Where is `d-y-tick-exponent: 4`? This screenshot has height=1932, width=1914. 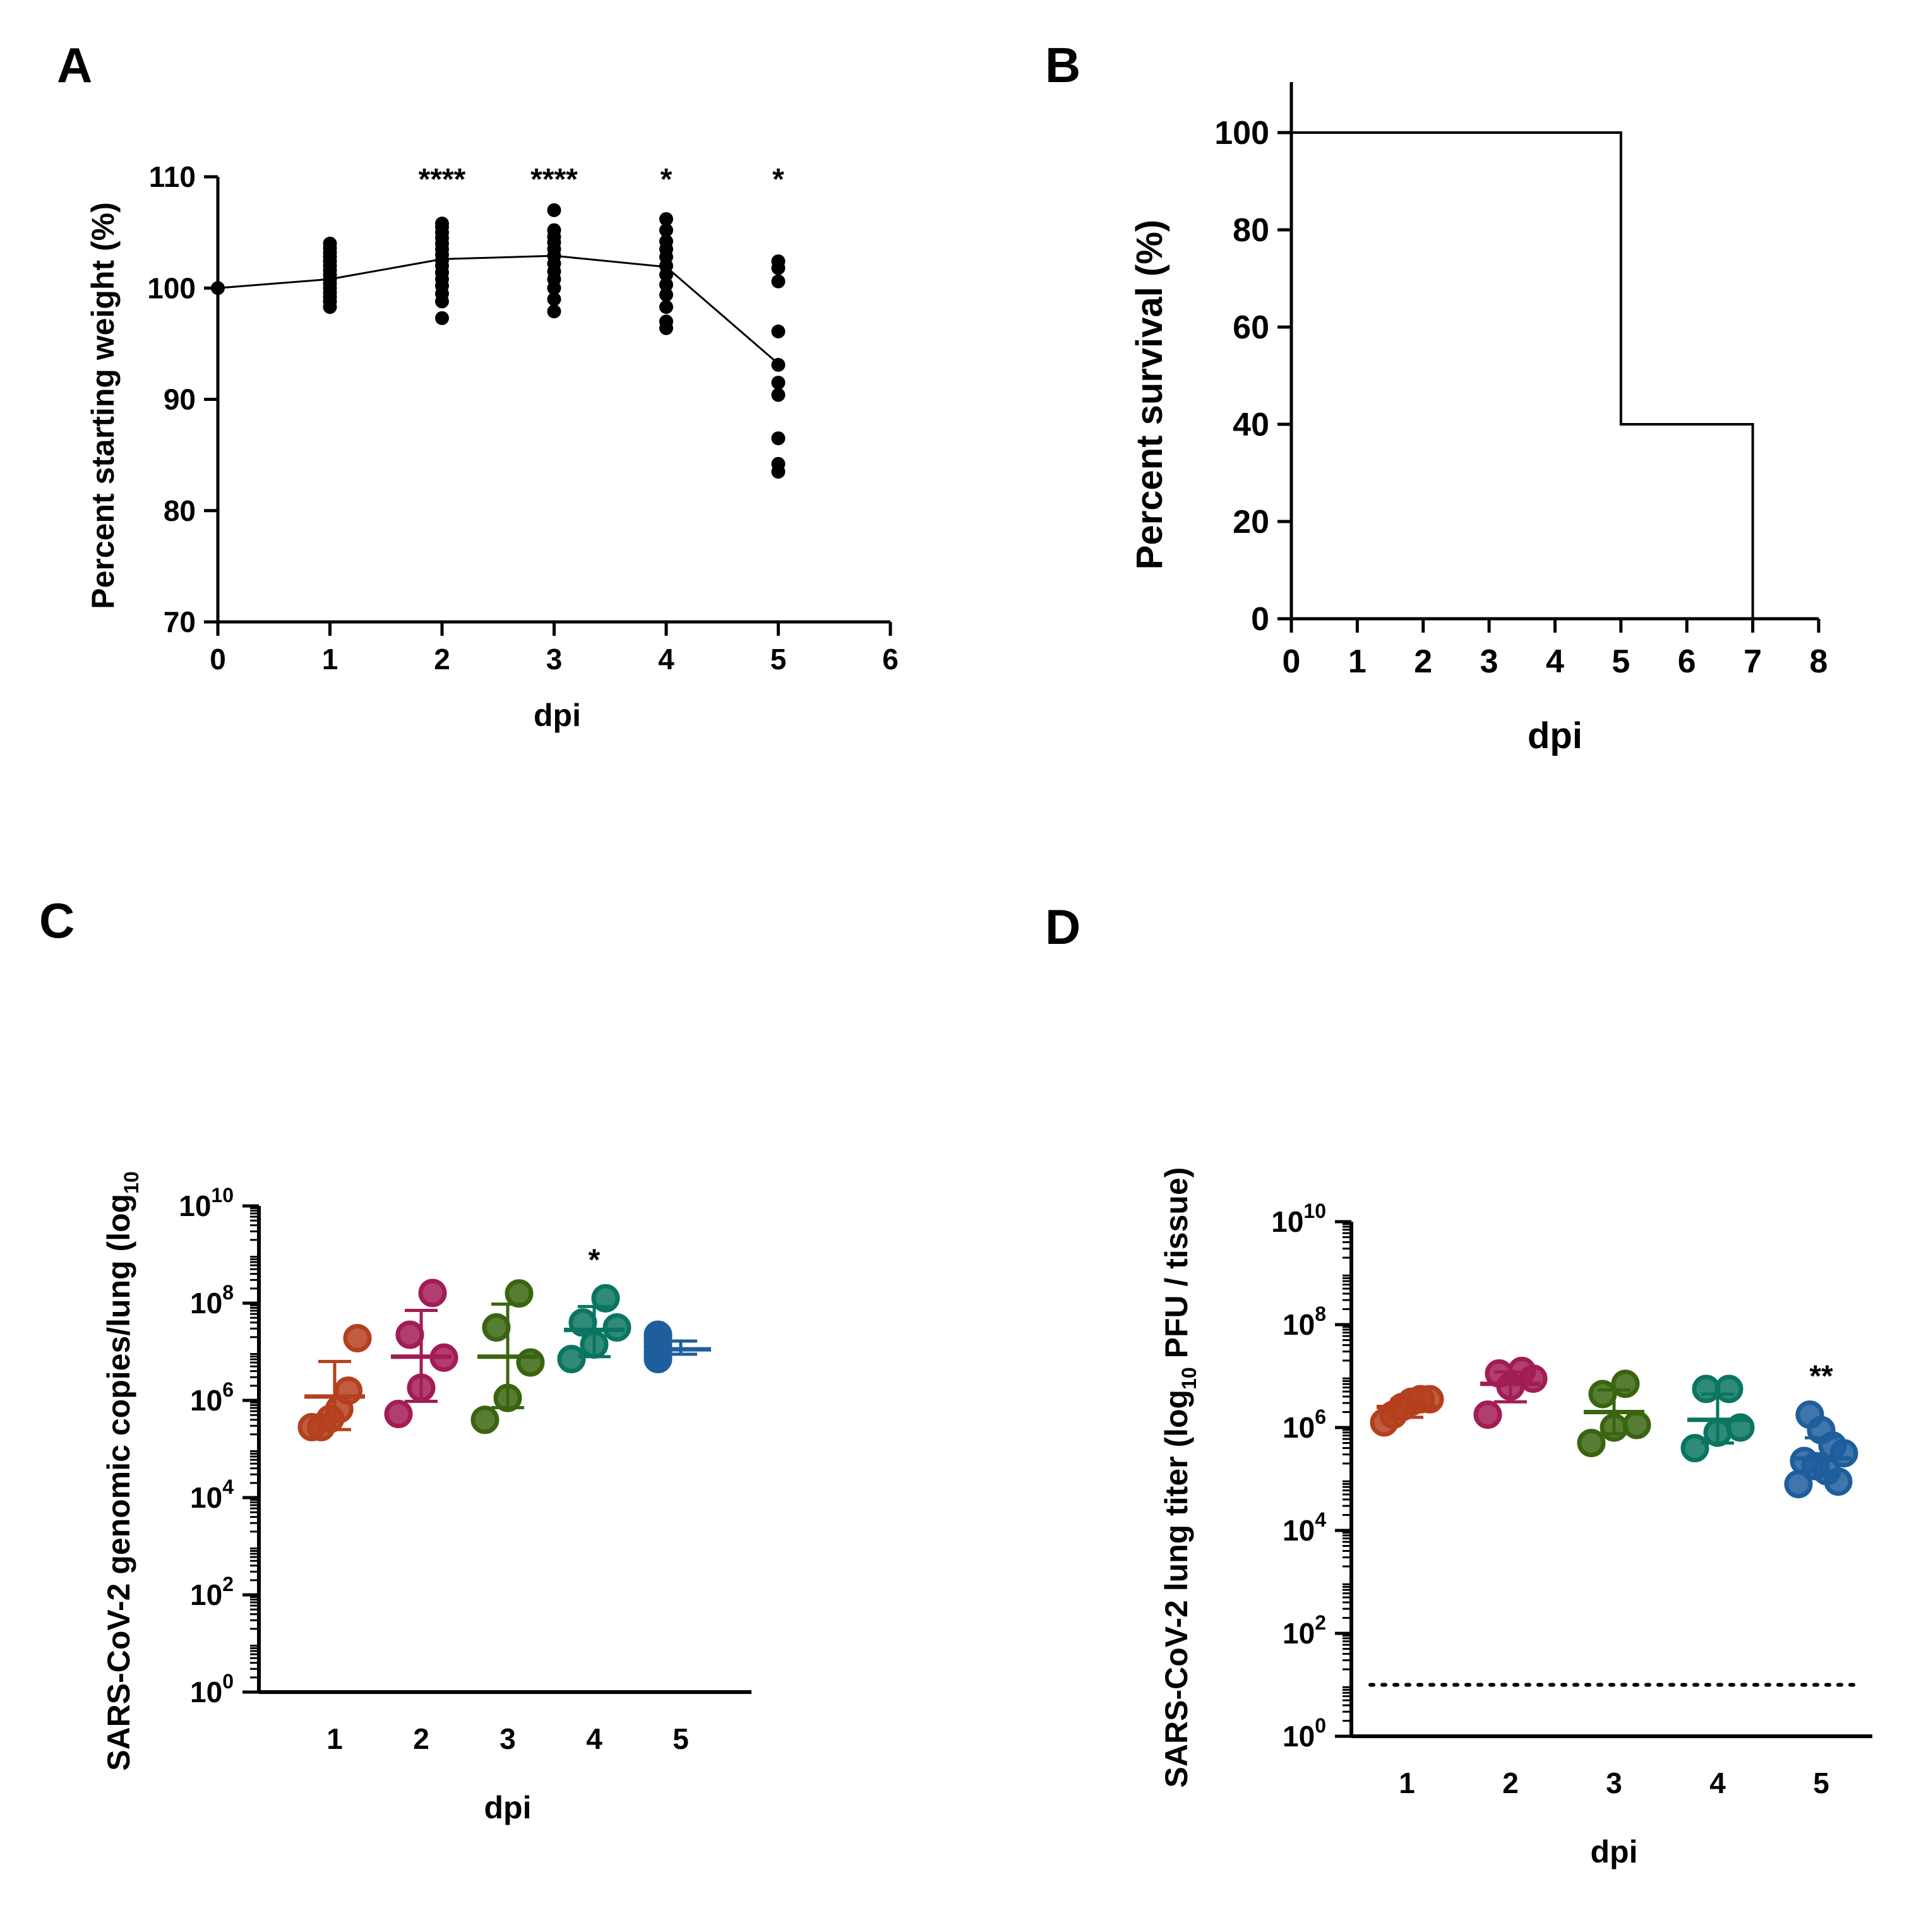
d-y-tick-exponent: 4 is located at coordinates (1320, 1519).